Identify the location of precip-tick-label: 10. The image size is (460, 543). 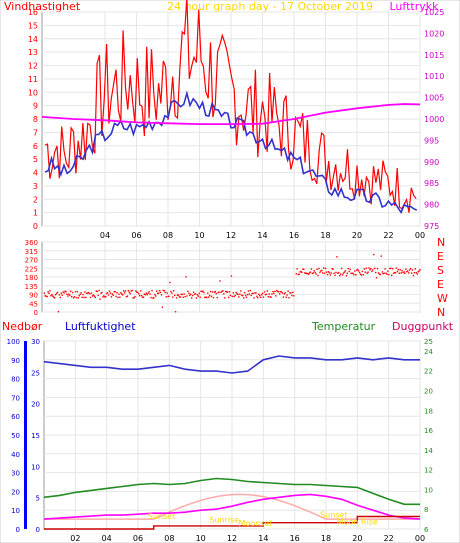
(35, 467).